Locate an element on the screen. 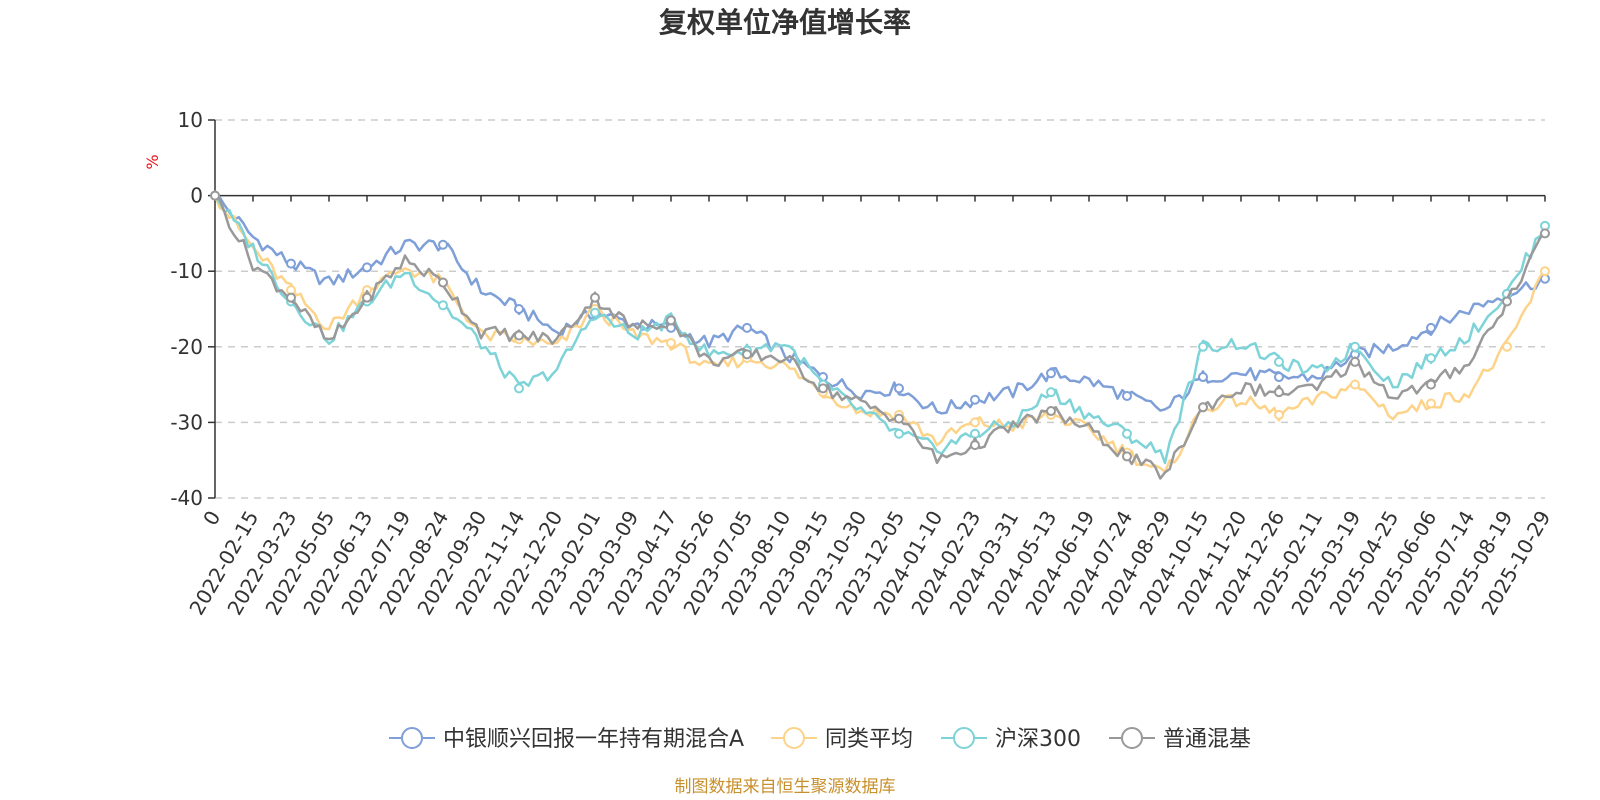 This screenshot has width=1600, height=800. legend-label: 中银顺兴回报一年持有期混合A is located at coordinates (593, 739).